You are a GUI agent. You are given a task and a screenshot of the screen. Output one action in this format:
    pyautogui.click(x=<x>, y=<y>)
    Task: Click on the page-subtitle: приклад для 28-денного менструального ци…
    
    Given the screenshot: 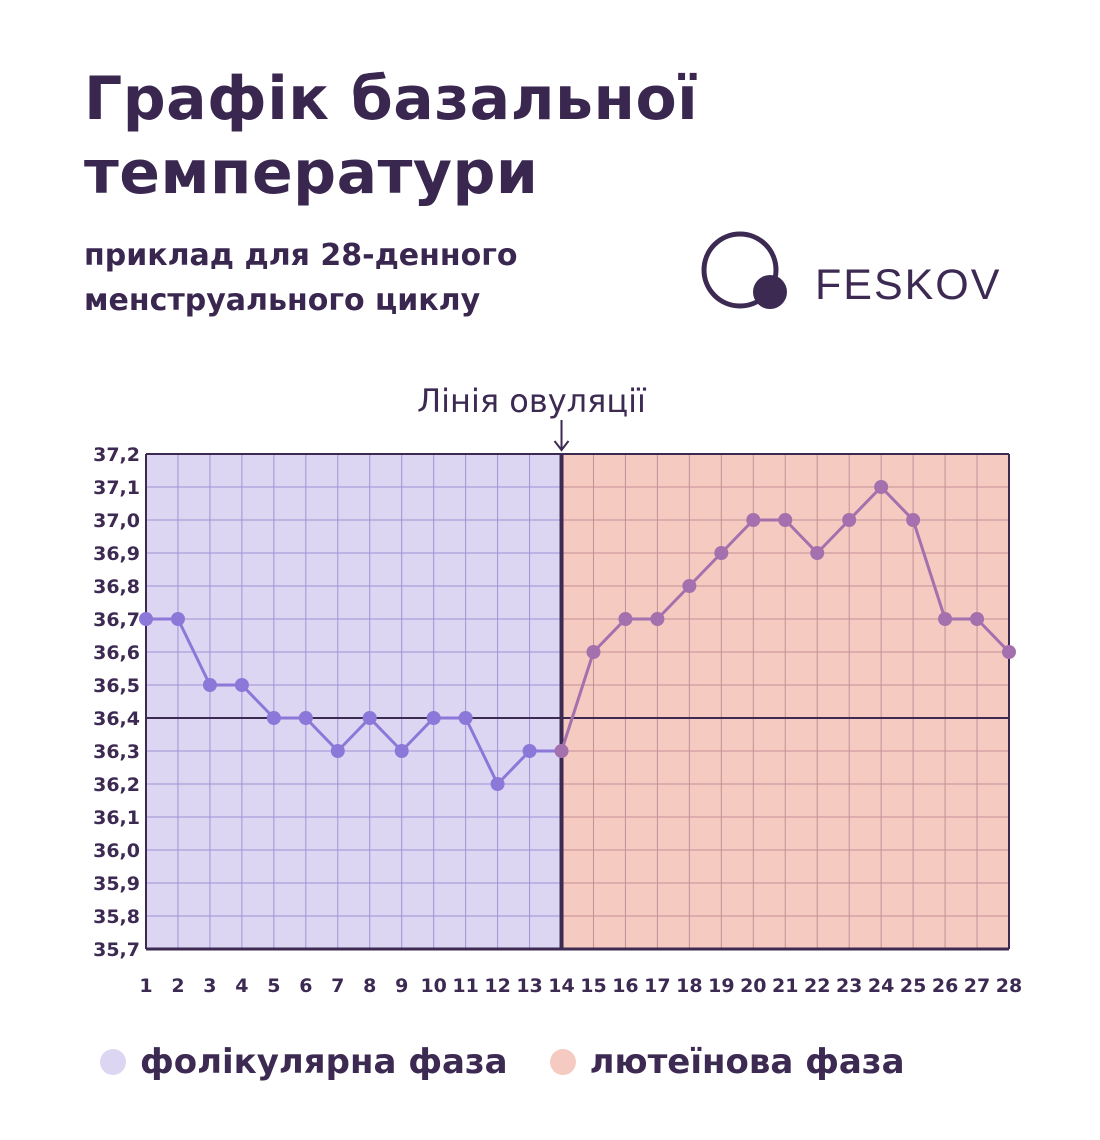 What is the action you would take?
    pyautogui.click(x=301, y=278)
    